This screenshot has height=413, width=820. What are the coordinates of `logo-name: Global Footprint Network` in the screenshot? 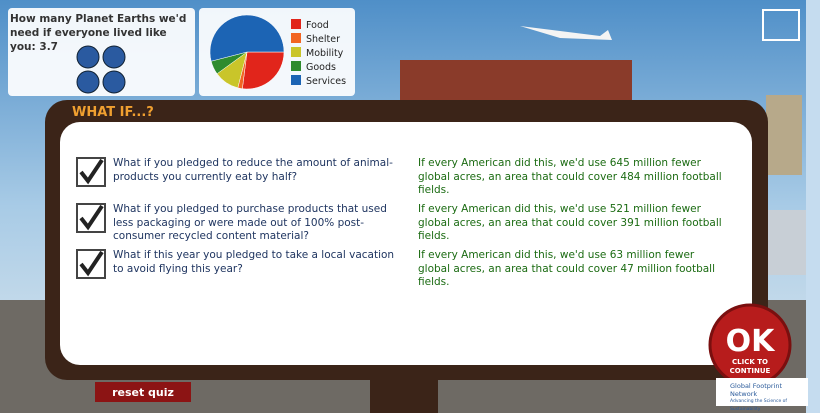 It's located at (756, 390).